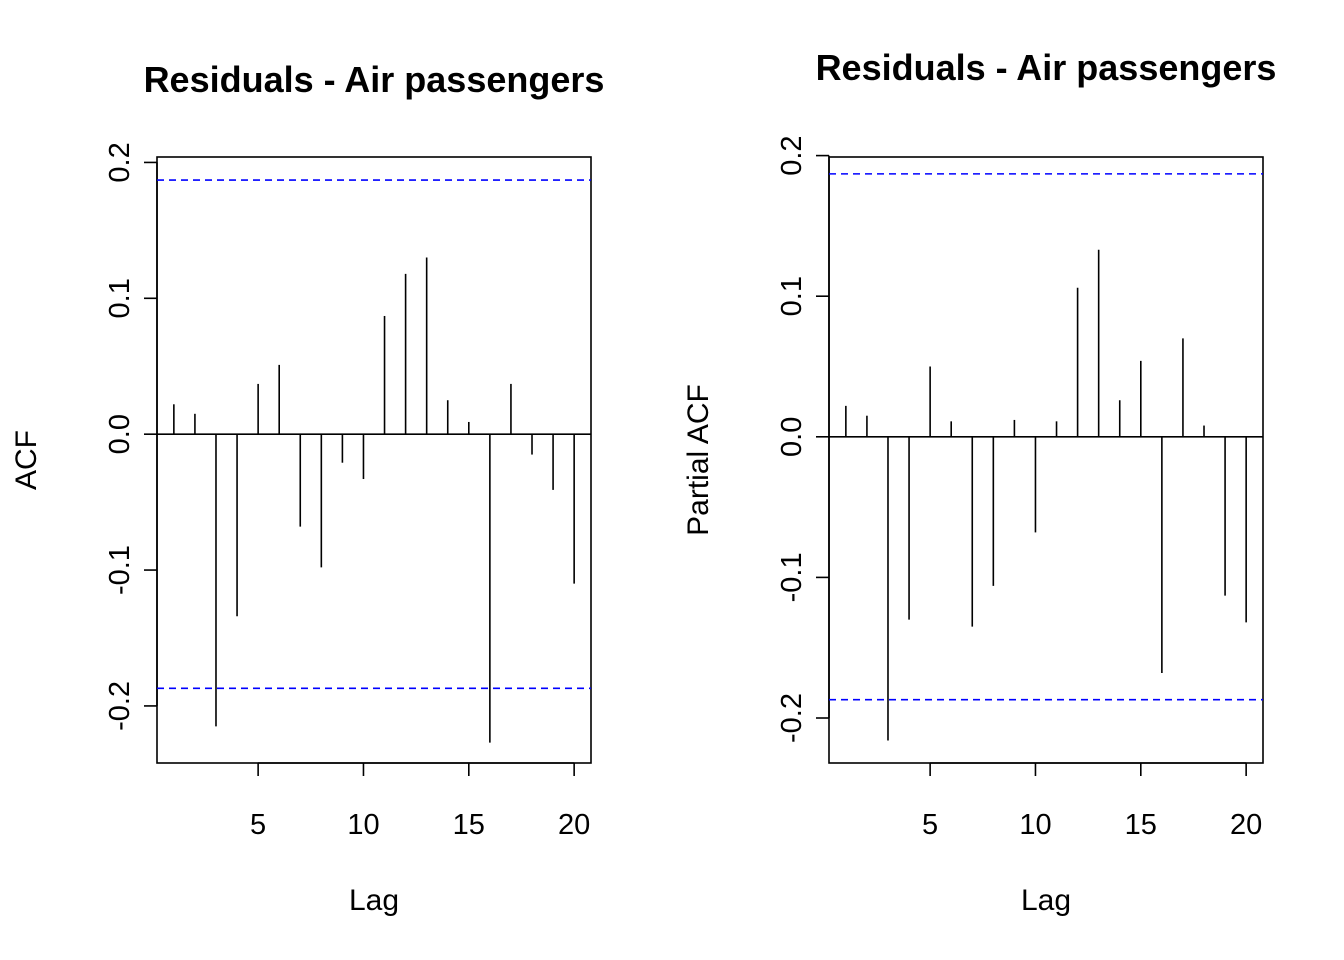 This screenshot has width=1344, height=960. I want to click on acf-y-tick-label: 0.2, so click(120, 162).